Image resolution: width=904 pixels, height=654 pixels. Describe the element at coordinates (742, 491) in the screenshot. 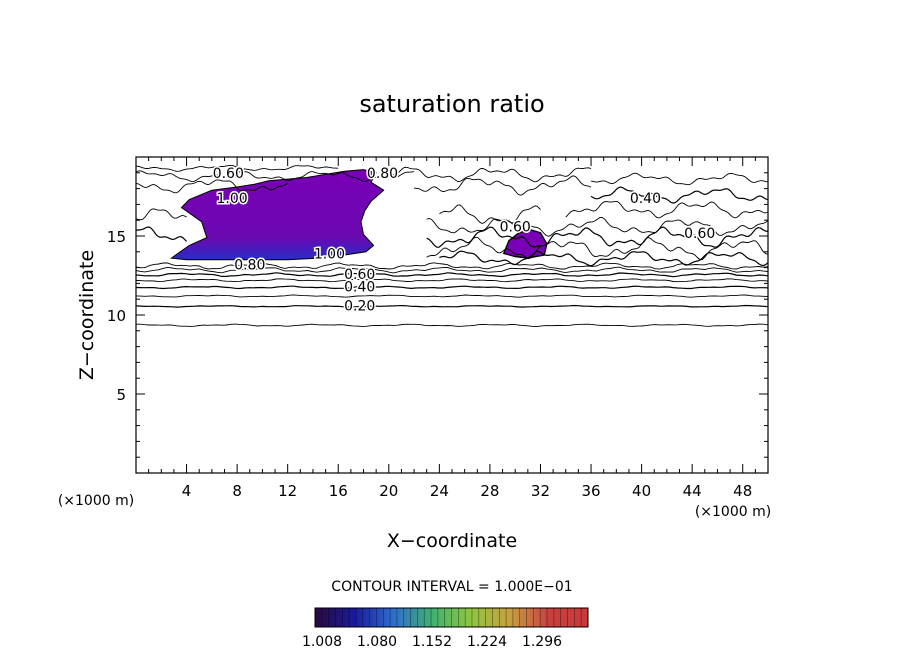

I see `x-tick-label: 48` at that location.